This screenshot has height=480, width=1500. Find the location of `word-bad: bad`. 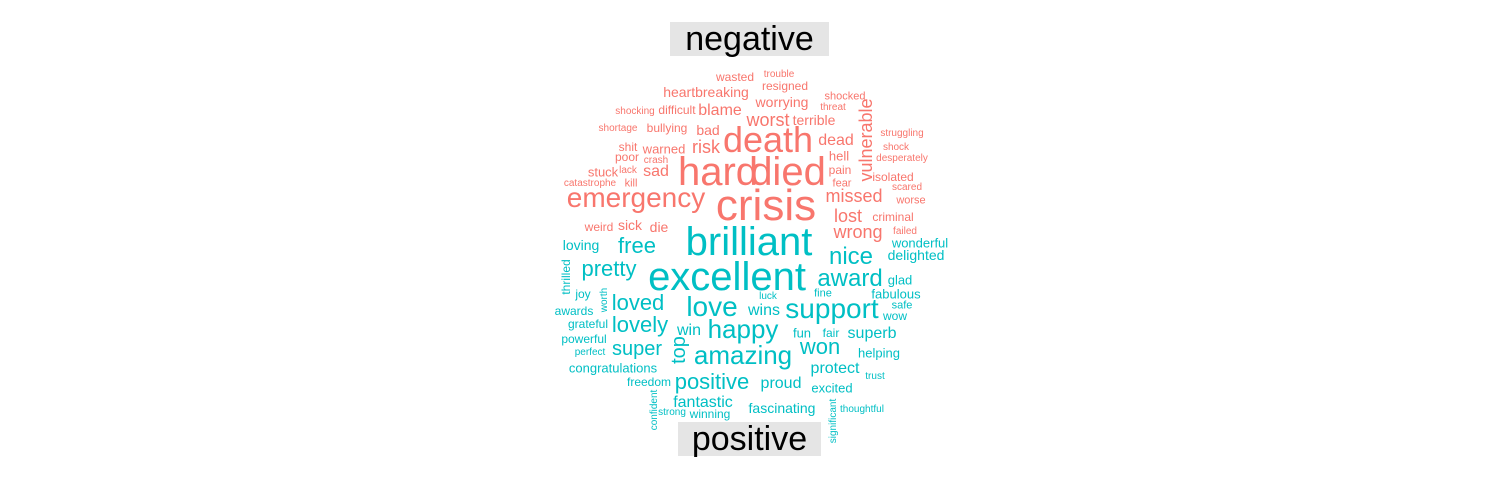

word-bad: bad is located at coordinates (708, 130).